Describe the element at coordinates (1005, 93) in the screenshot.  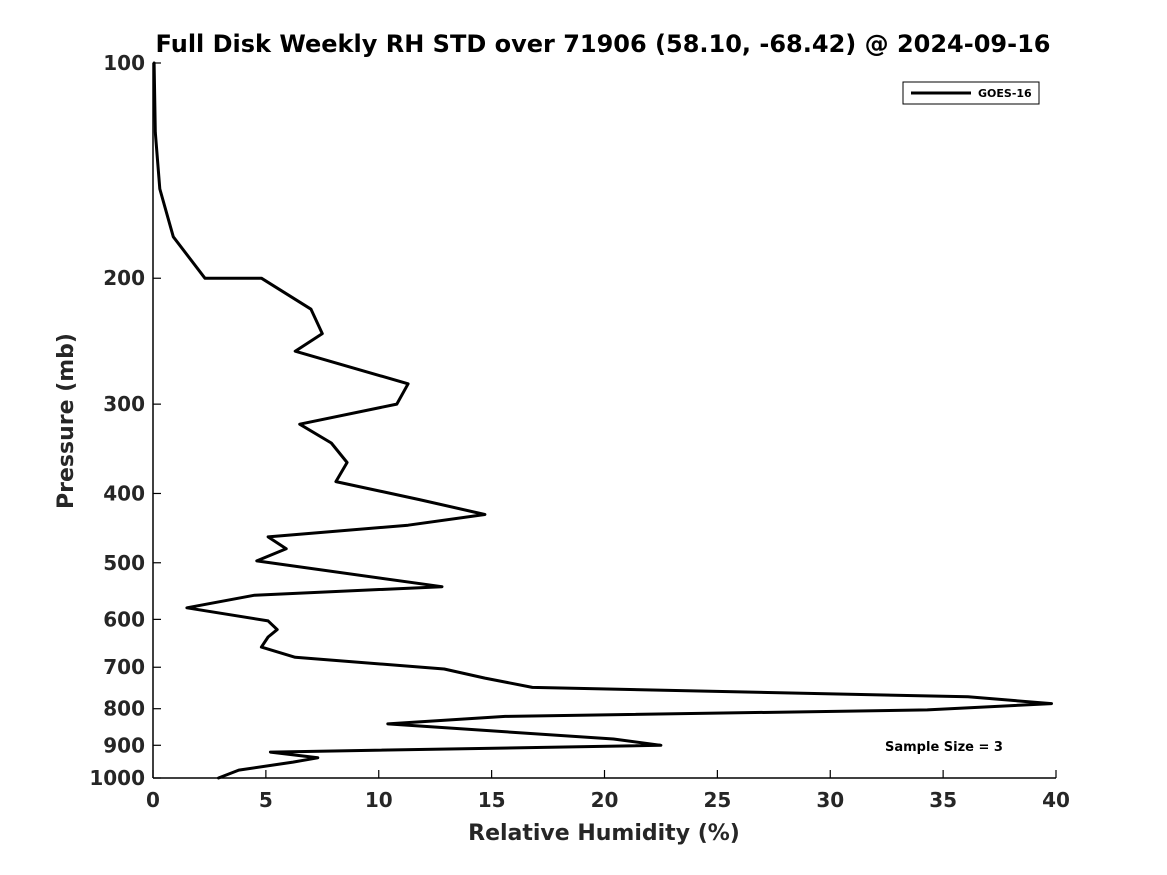
I see `legend-label-goes-16: GOES-16` at that location.